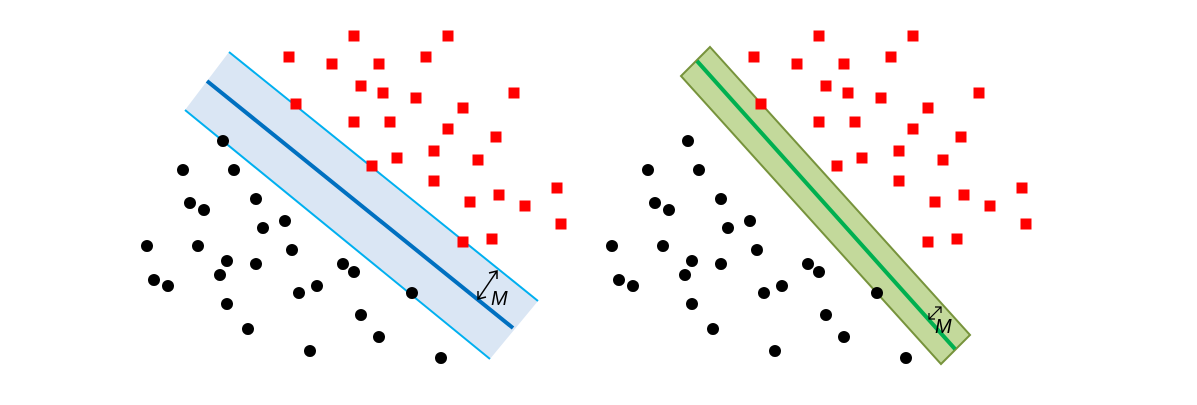 Image resolution: width=1197 pixels, height=405 pixels. I want to click on margin-arrow-icon, so click(935, 313).